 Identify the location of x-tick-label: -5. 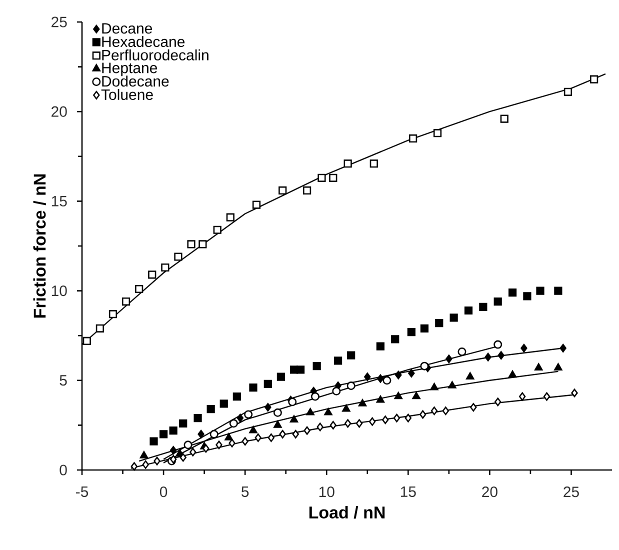
(82, 491).